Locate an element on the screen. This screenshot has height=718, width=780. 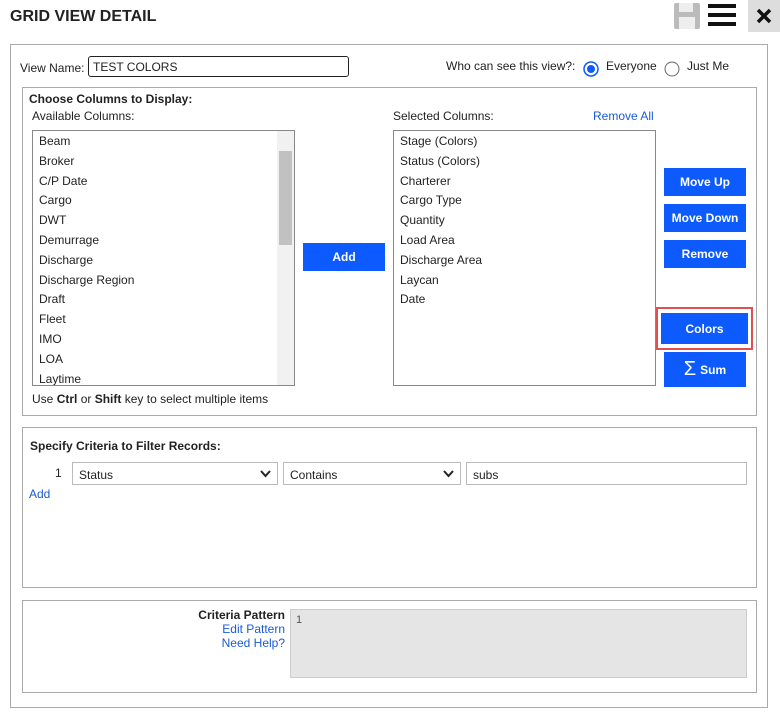
toolbar-icons is located at coordinates (727, 16).